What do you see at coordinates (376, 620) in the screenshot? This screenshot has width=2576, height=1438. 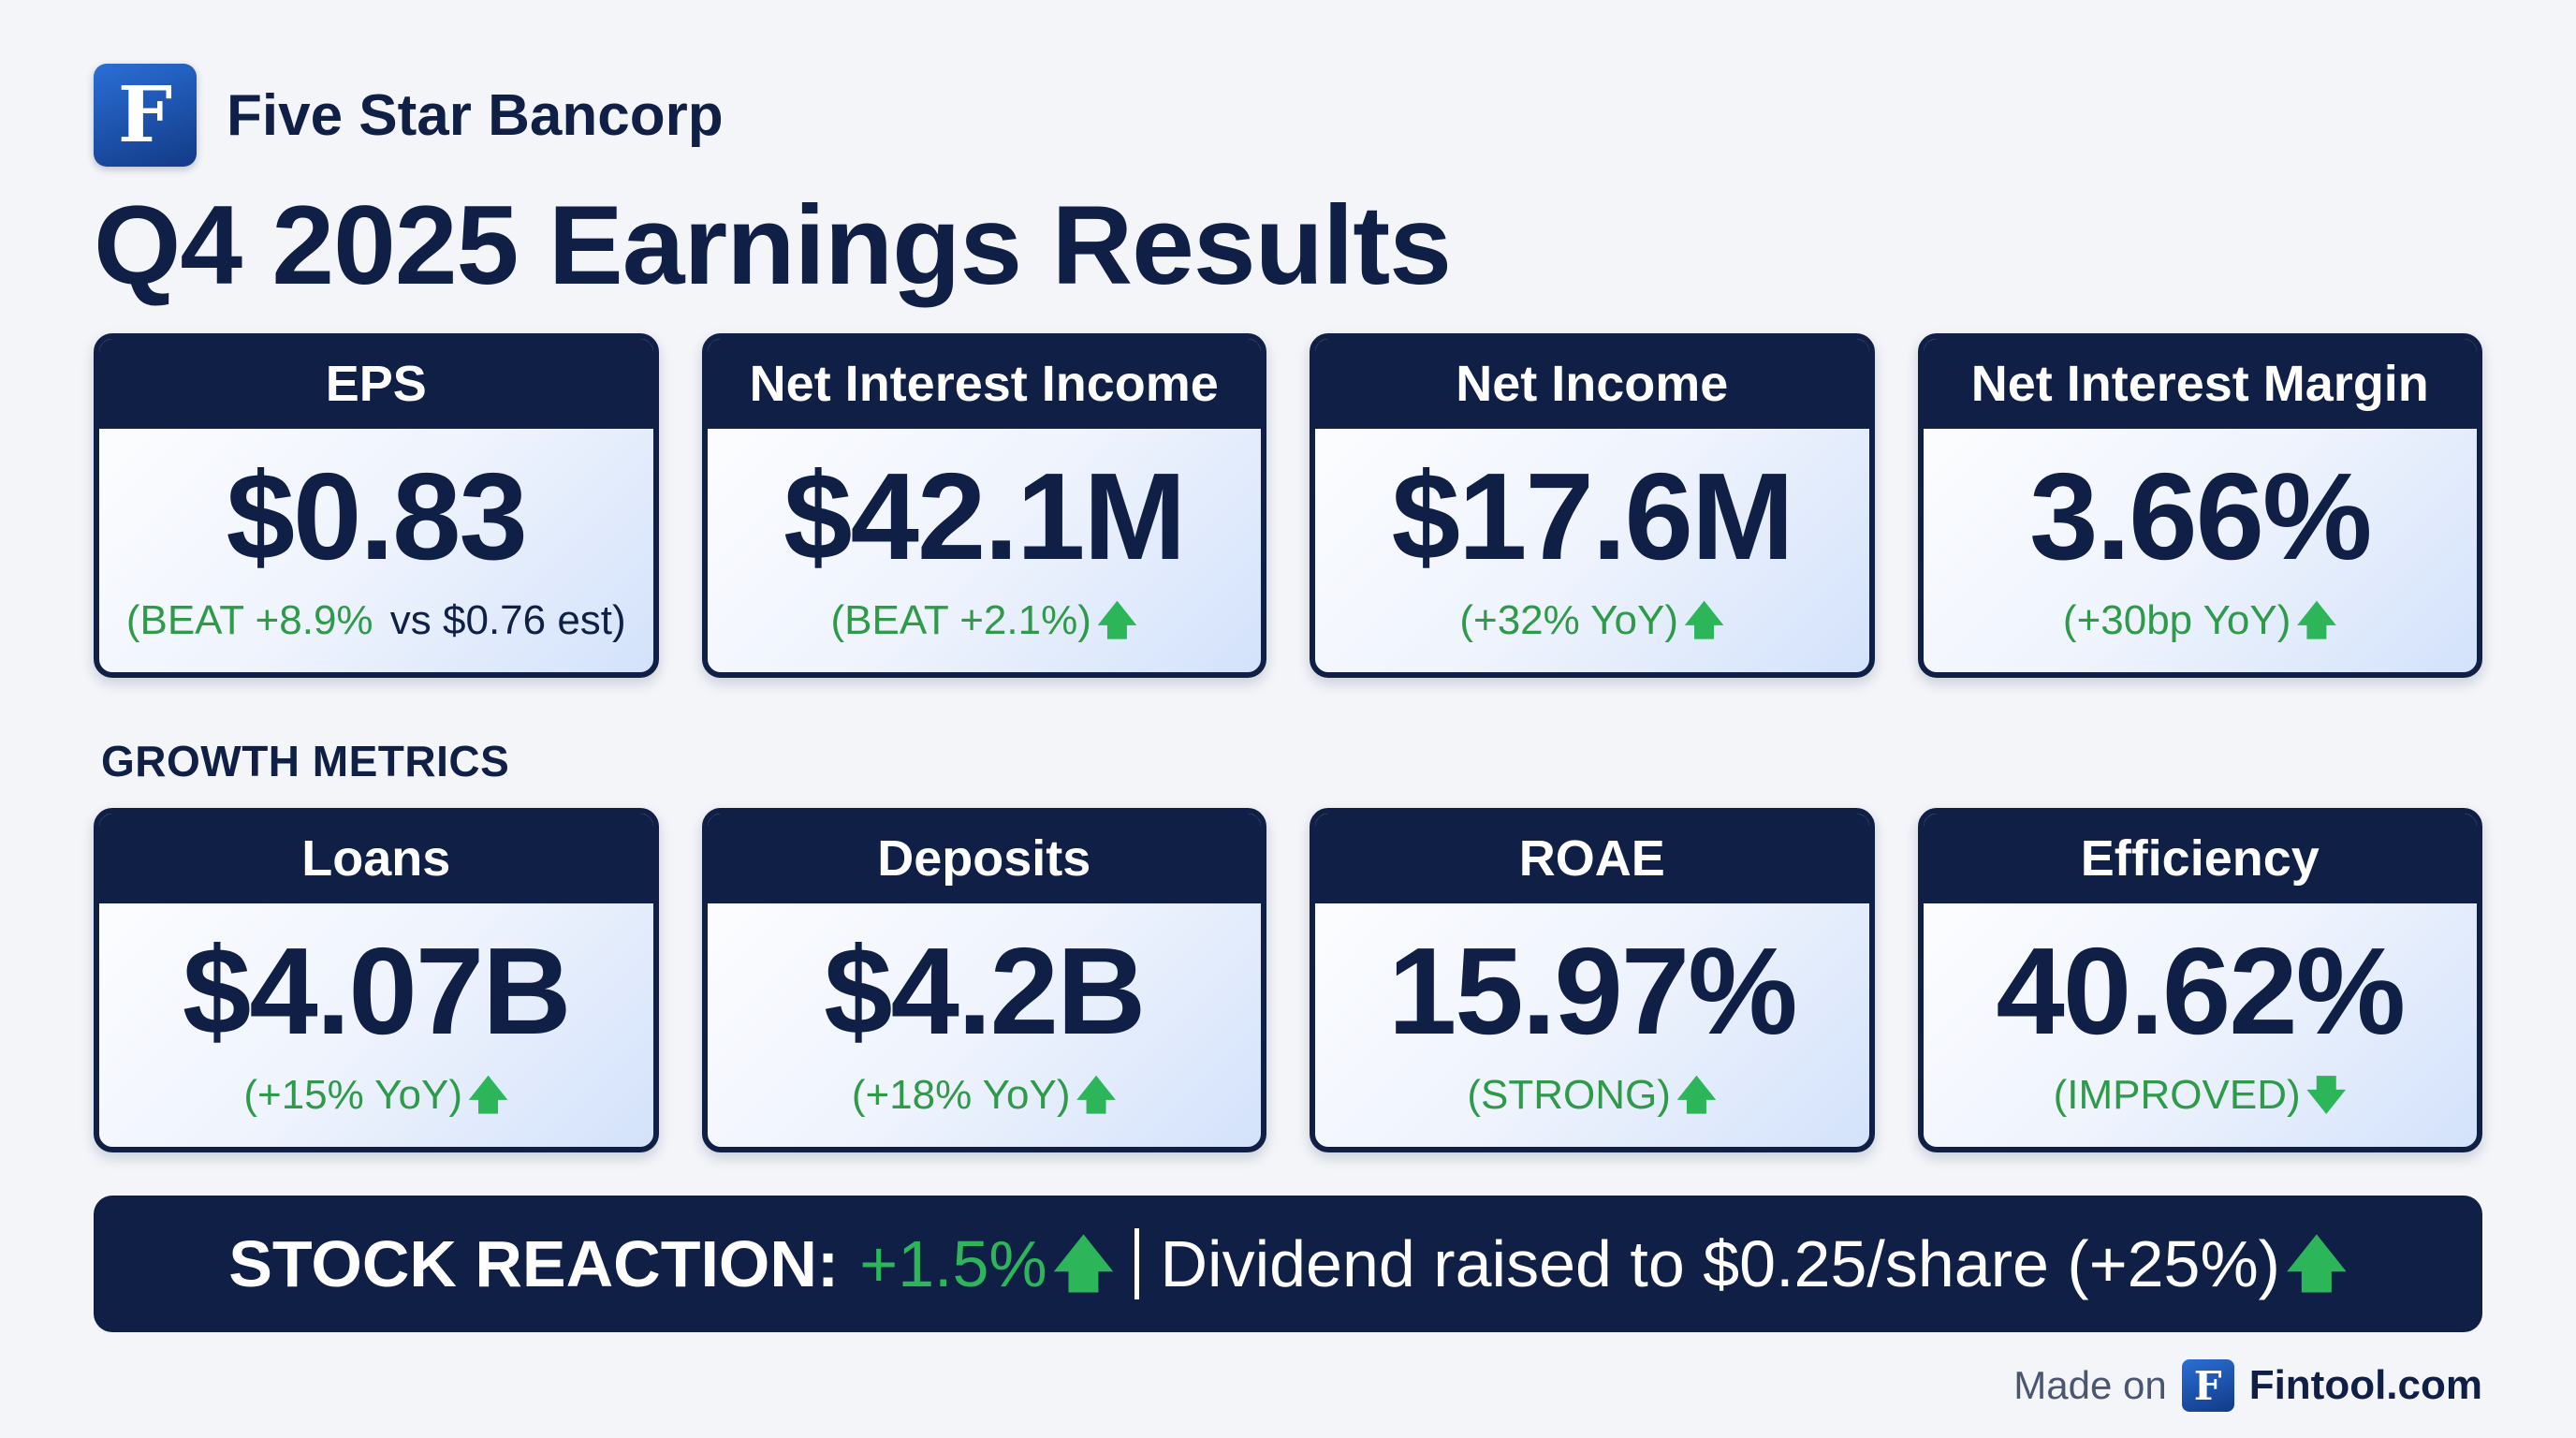 I see `card-subtext: (BEAT +8.9% vs $0.76 est)` at bounding box center [376, 620].